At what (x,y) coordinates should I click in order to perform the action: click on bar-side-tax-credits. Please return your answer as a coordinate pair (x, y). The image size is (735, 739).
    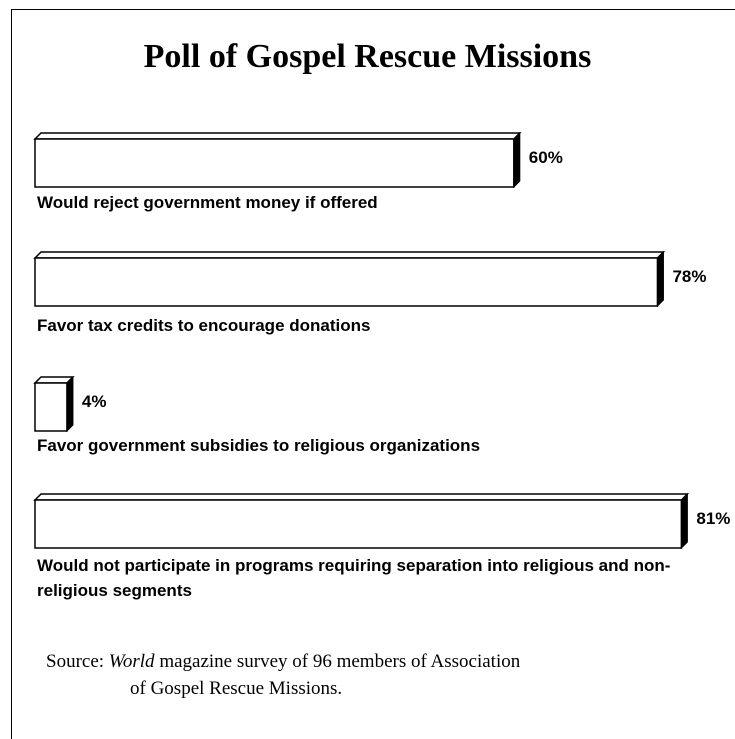
    Looking at the image, I should click on (660, 279).